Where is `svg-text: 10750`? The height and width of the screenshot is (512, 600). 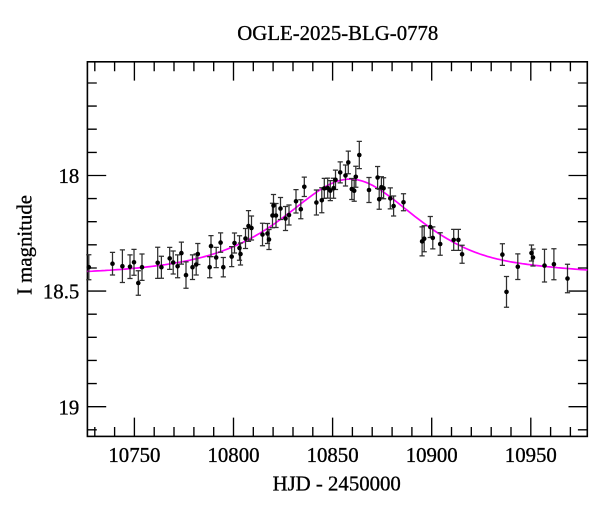 svg-text: 10750 is located at coordinates (134, 455).